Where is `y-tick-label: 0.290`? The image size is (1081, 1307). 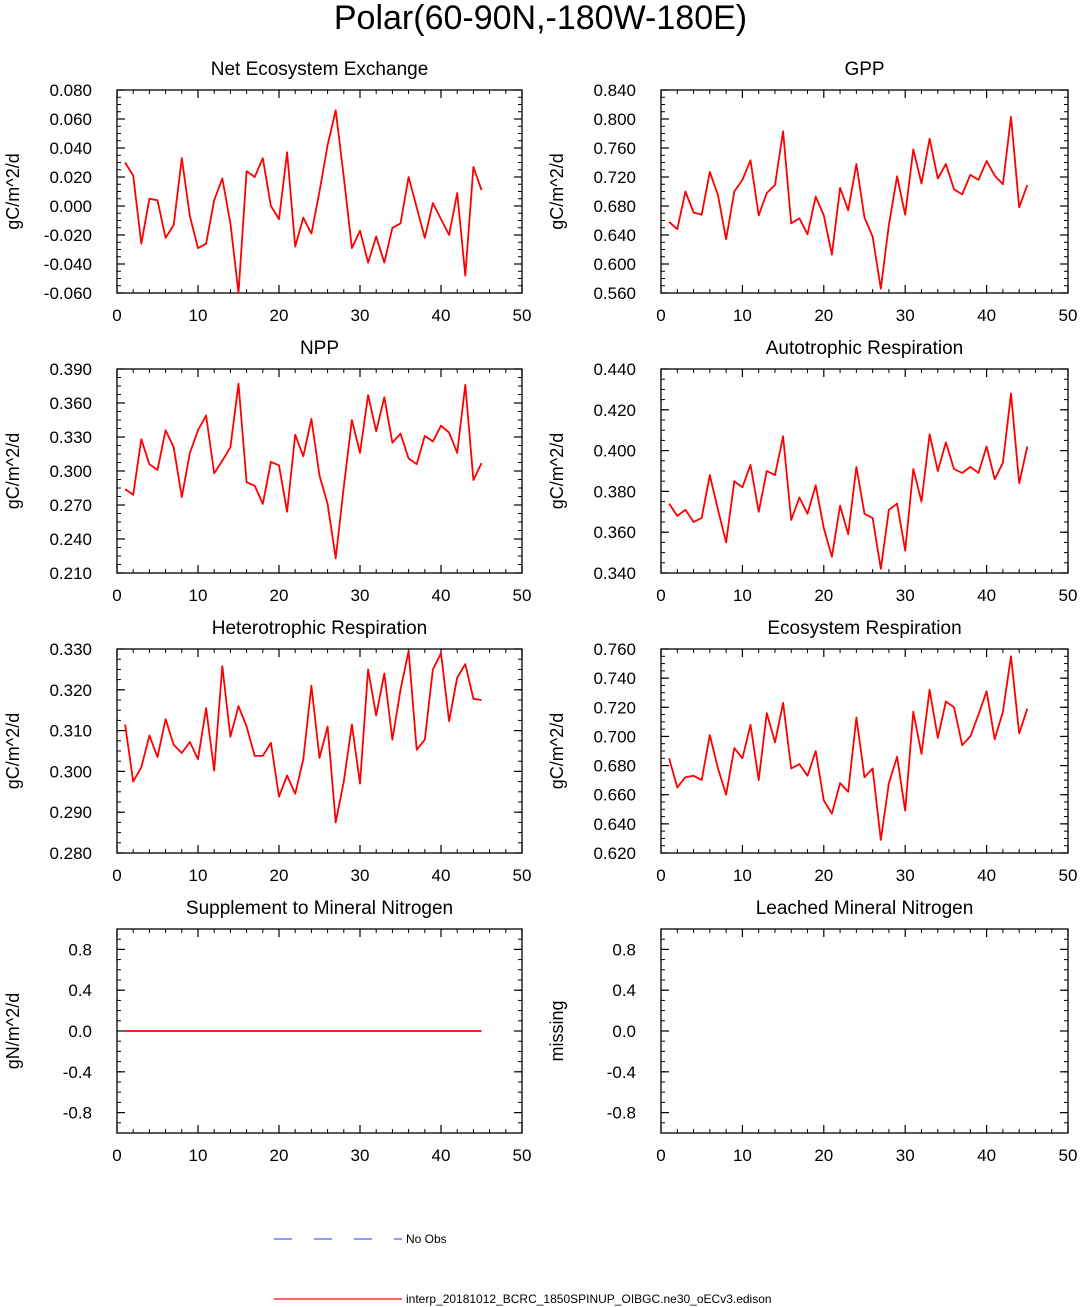 y-tick-label: 0.290 is located at coordinates (70, 812).